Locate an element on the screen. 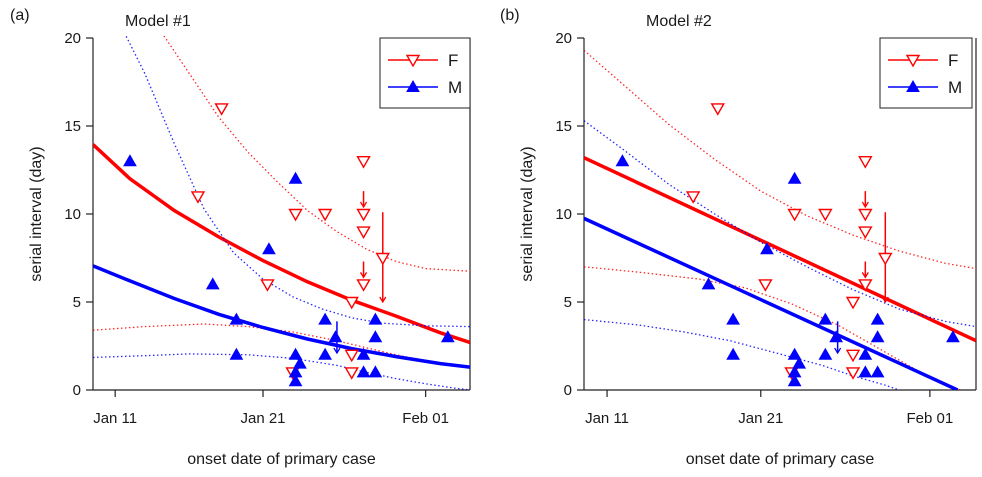  ci-lower-f is located at coordinates (772, 328).